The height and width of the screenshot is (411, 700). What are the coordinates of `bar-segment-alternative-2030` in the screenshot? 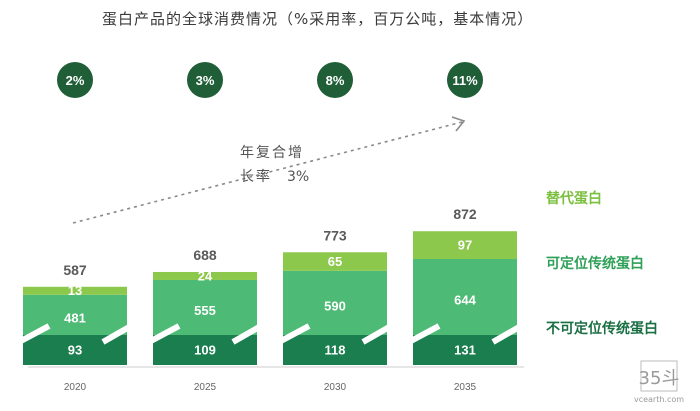 It's located at (335, 261).